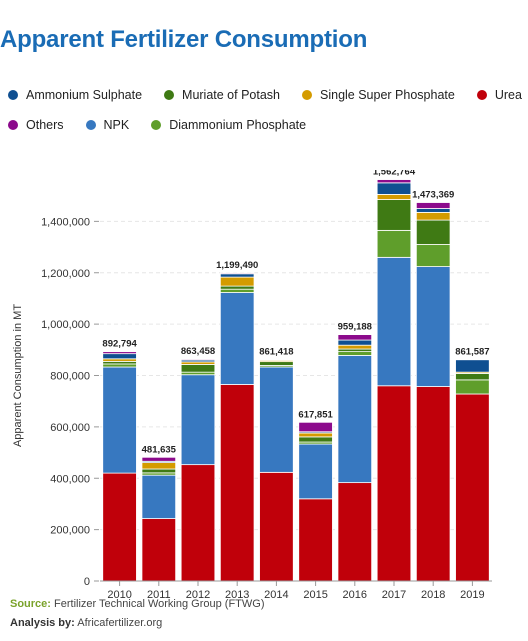  What do you see at coordinates (237, 483) in the screenshot?
I see `bar-urea-2013` at bounding box center [237, 483].